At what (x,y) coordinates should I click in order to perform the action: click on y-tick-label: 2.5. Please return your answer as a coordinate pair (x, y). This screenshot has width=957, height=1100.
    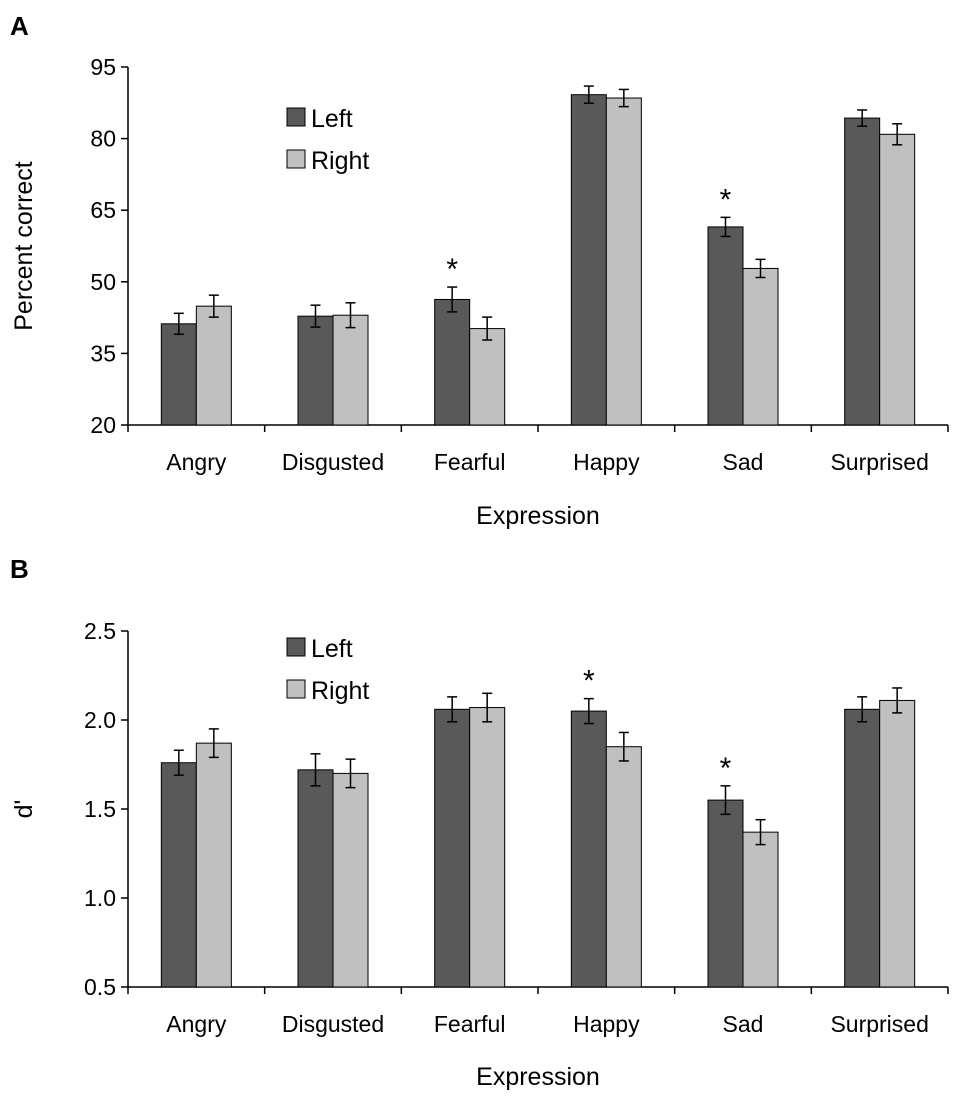
    Looking at the image, I should click on (100, 631).